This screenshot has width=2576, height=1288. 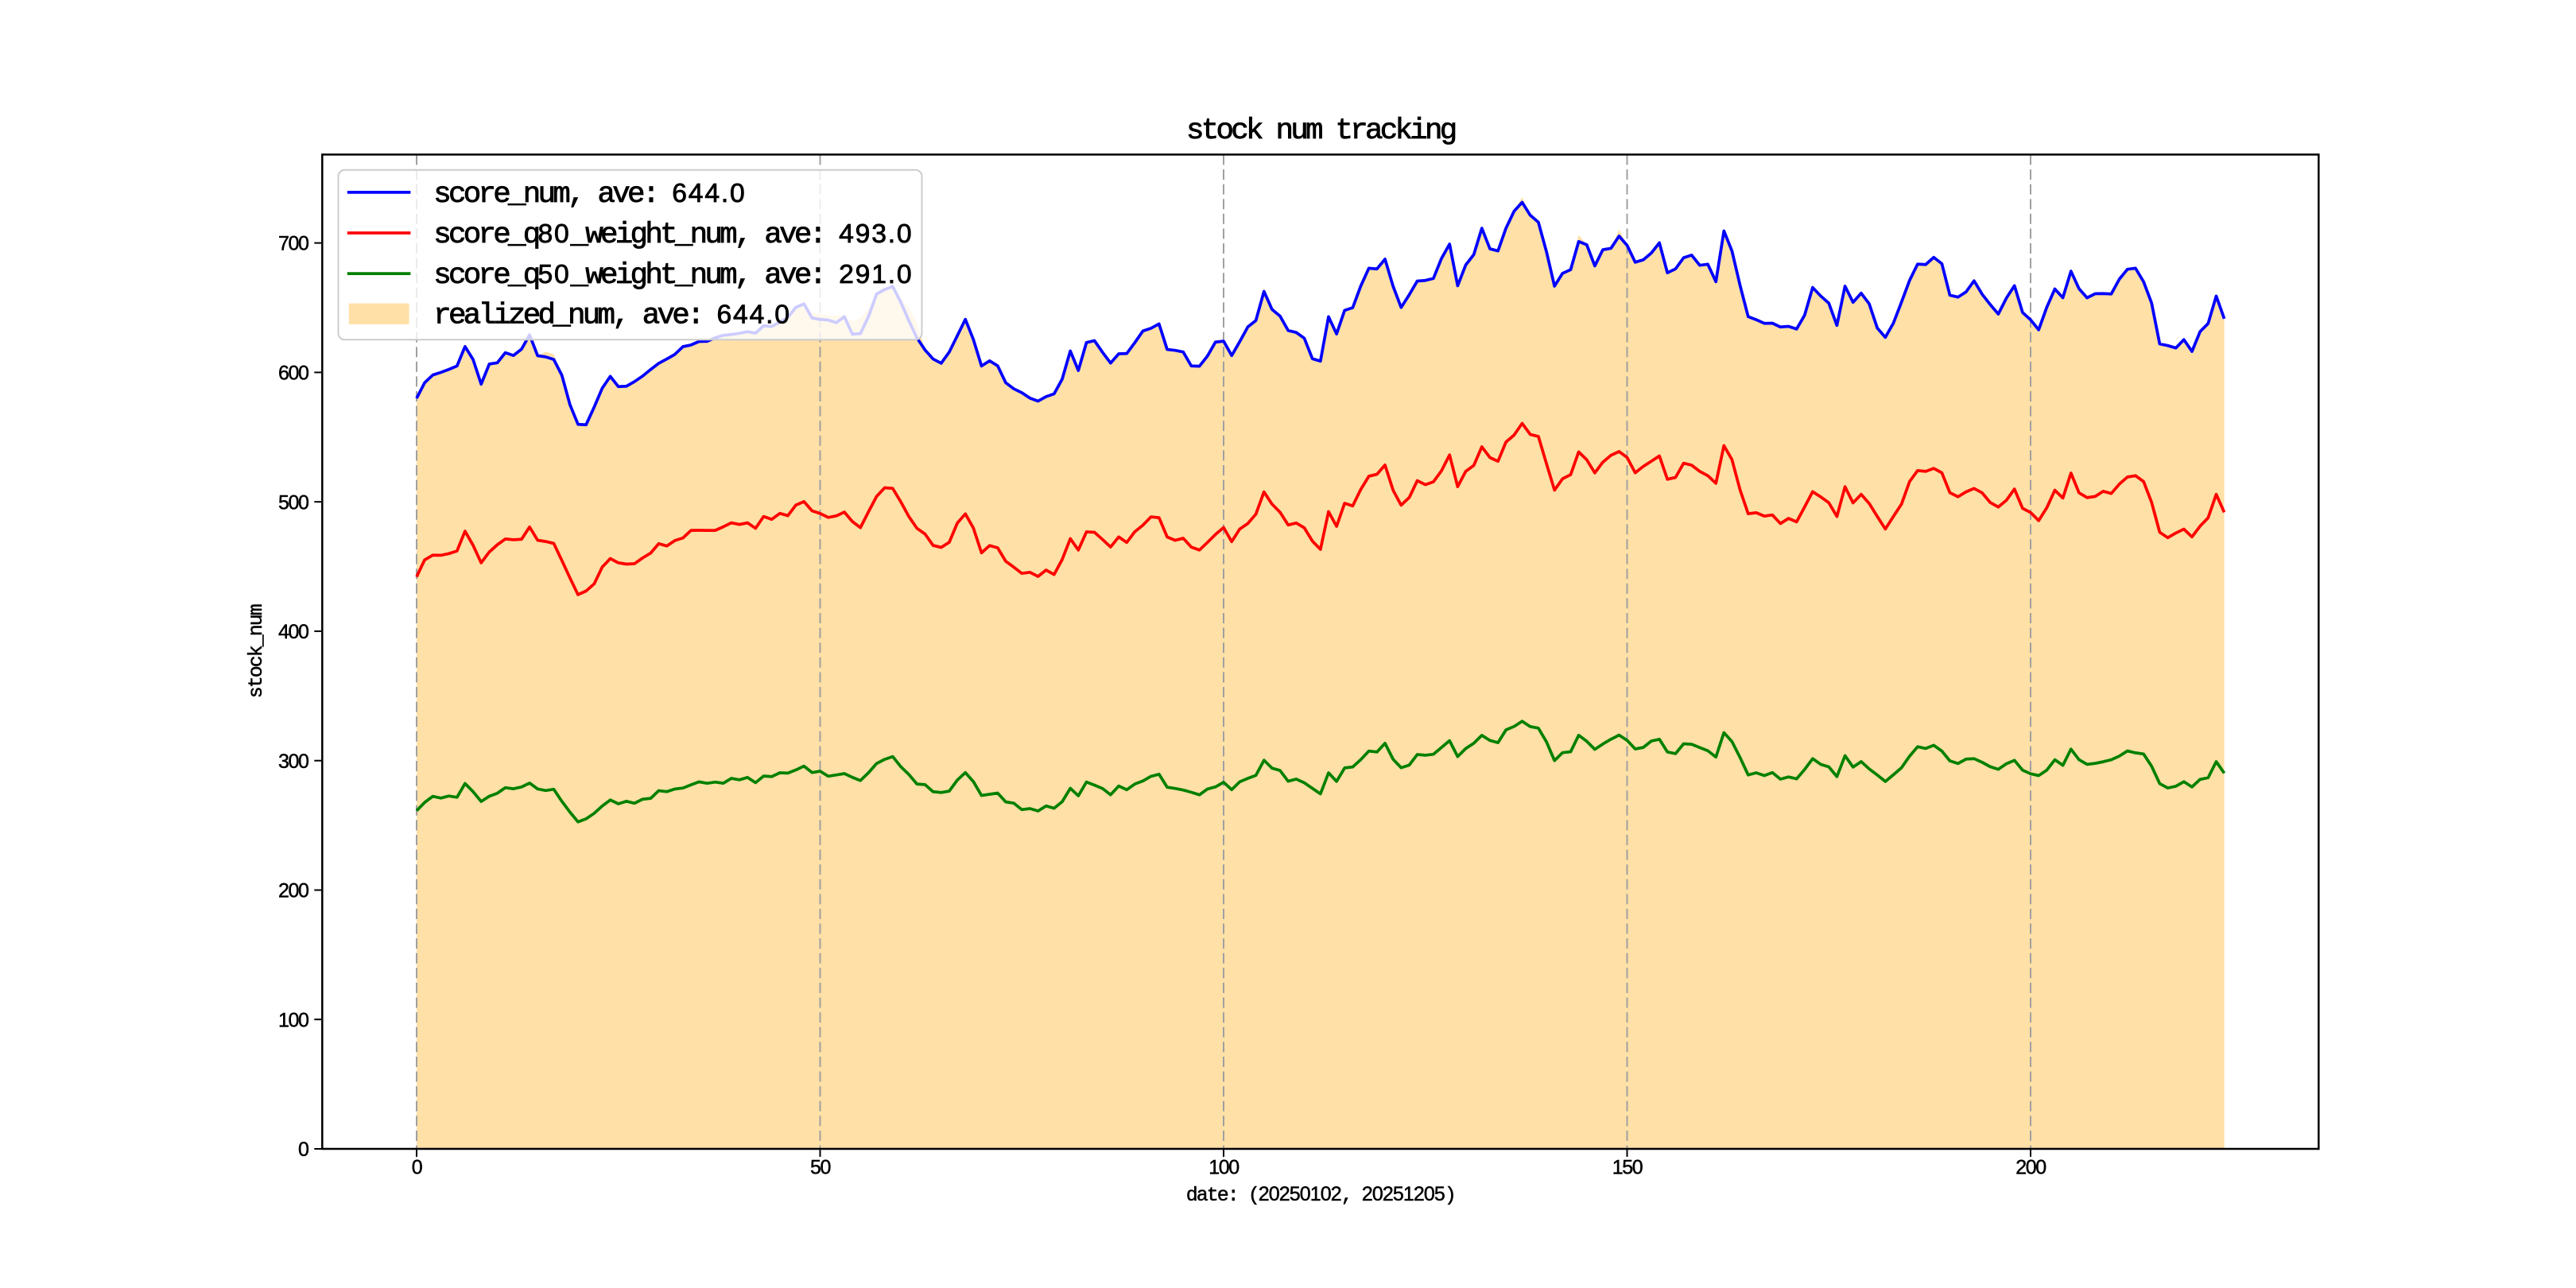 I want to click on svg-text: realized_num, ave: 644.0, so click(x=612, y=316).